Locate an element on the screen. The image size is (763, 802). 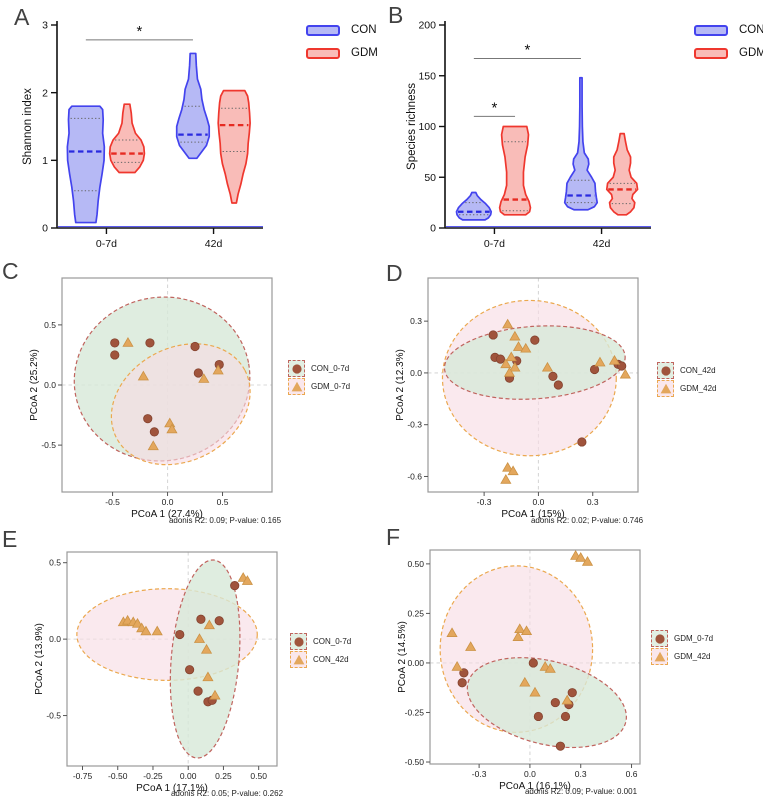
significance-bar: * is located at coordinates (139, 32).